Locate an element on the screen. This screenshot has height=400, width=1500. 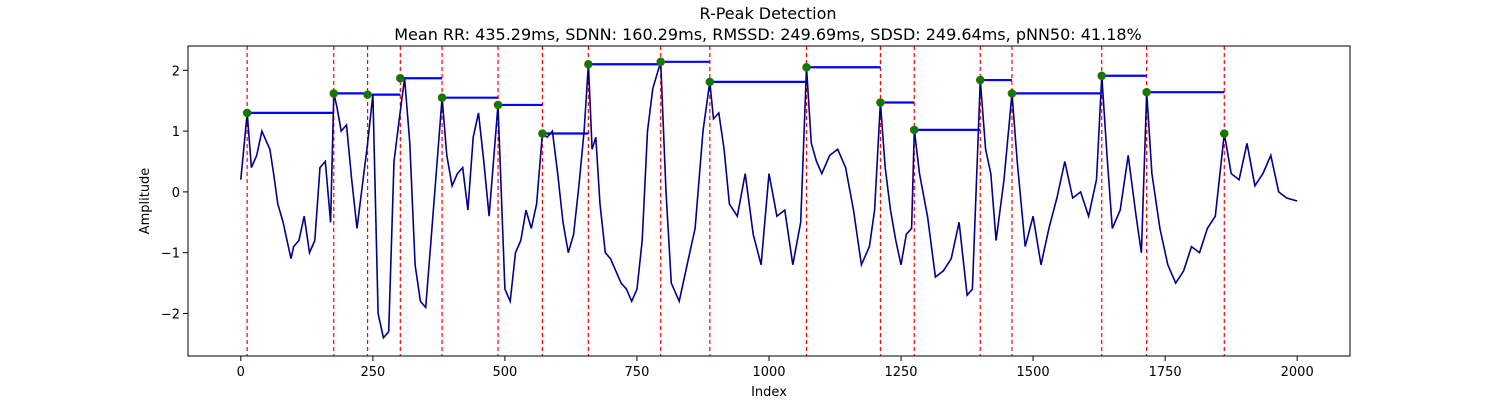
peak-markers is located at coordinates (735, 97).